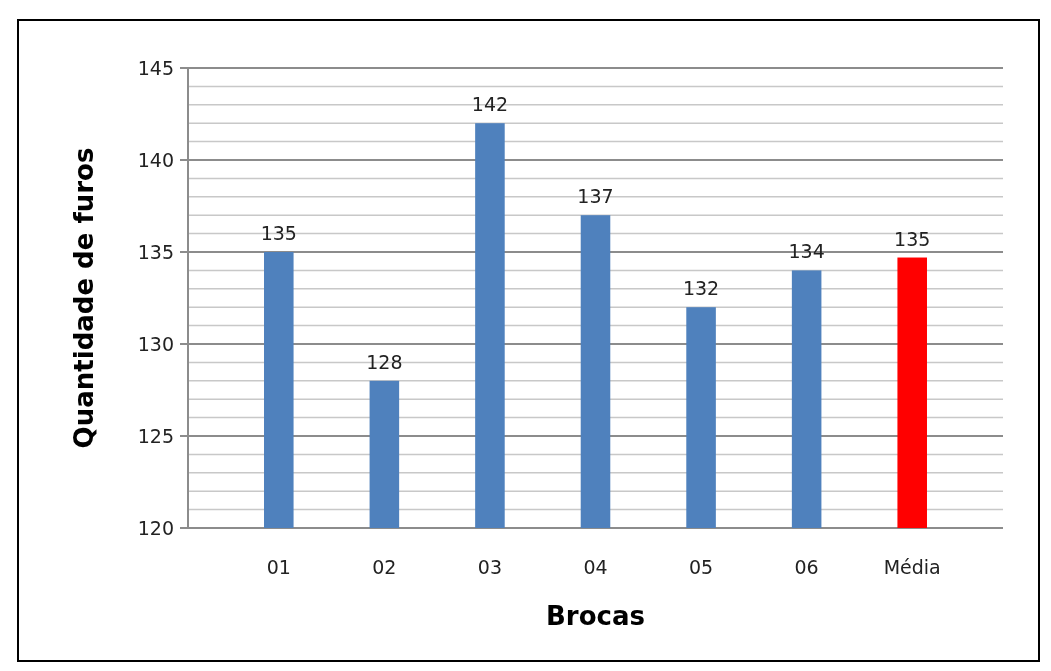 The width and height of the screenshot is (1051, 671). I want to click on x-tick-label: 02, so click(384, 567).